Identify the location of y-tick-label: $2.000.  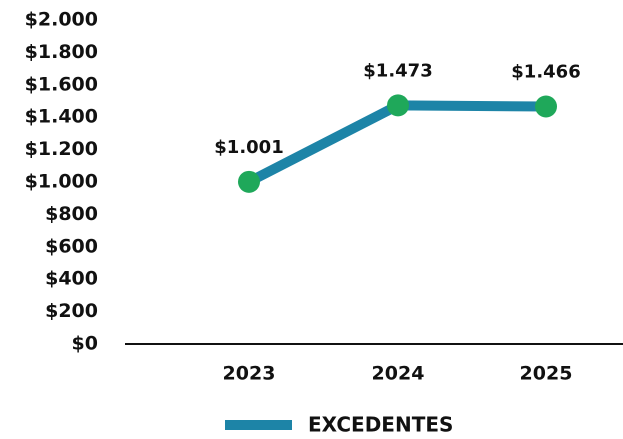
(61, 20).